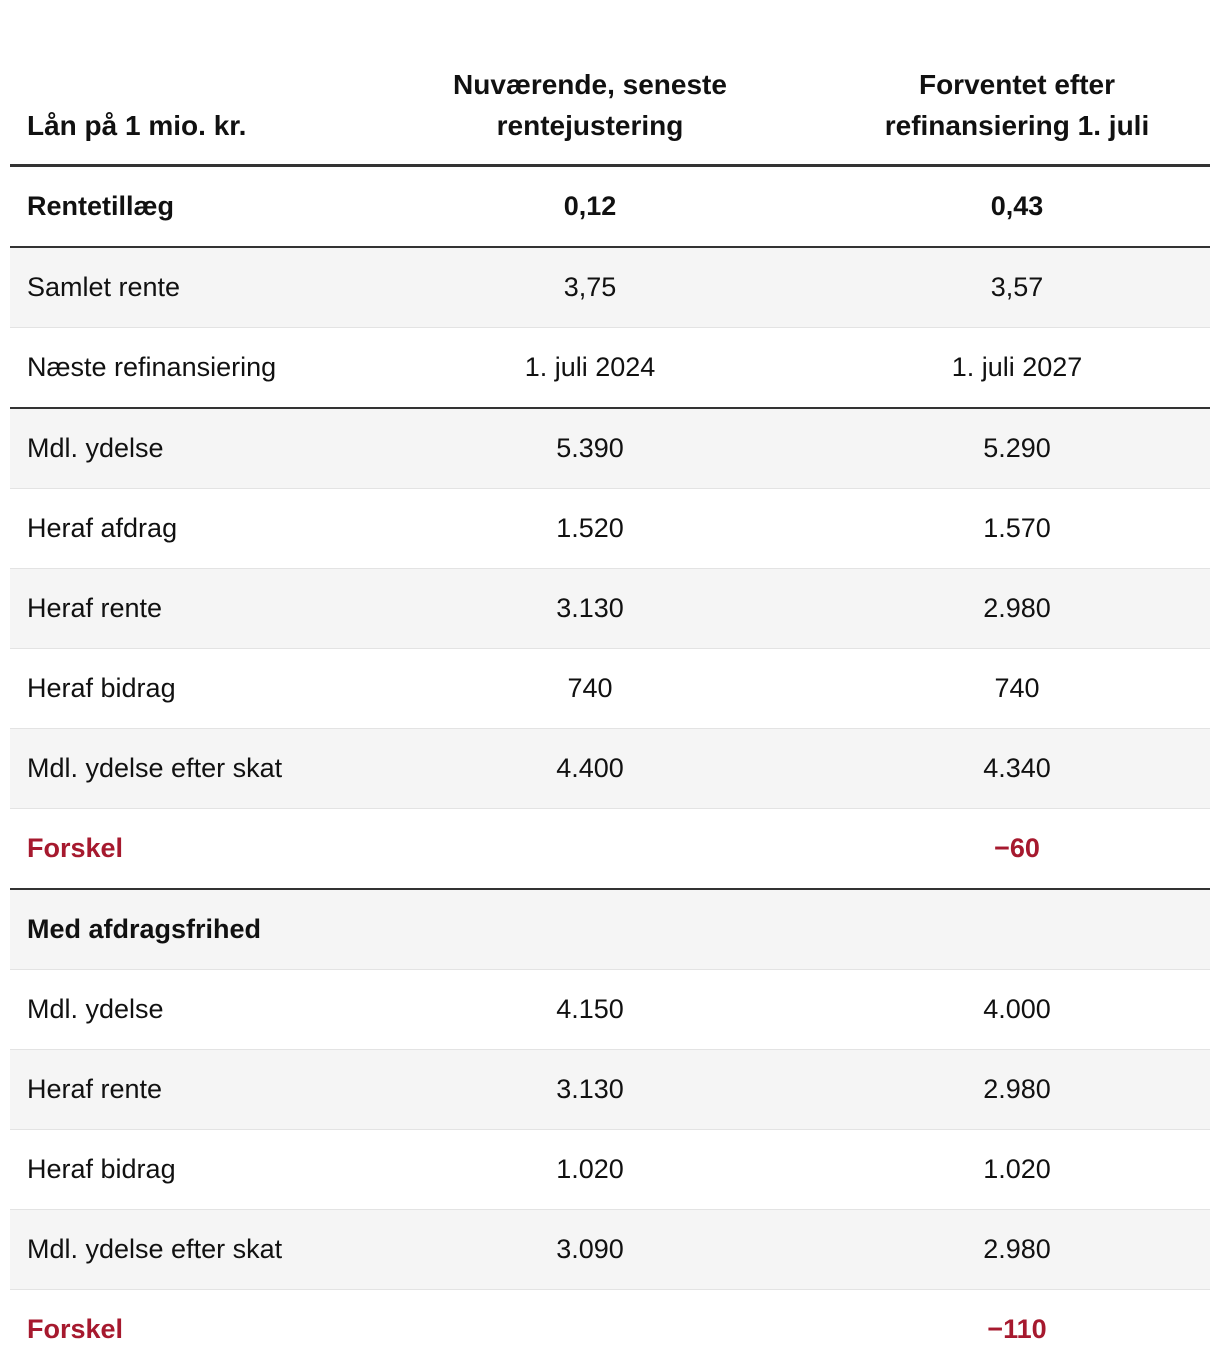 The width and height of the screenshot is (1220, 1369). What do you see at coordinates (1017, 287) in the screenshot?
I see `table-cell: 3,57` at bounding box center [1017, 287].